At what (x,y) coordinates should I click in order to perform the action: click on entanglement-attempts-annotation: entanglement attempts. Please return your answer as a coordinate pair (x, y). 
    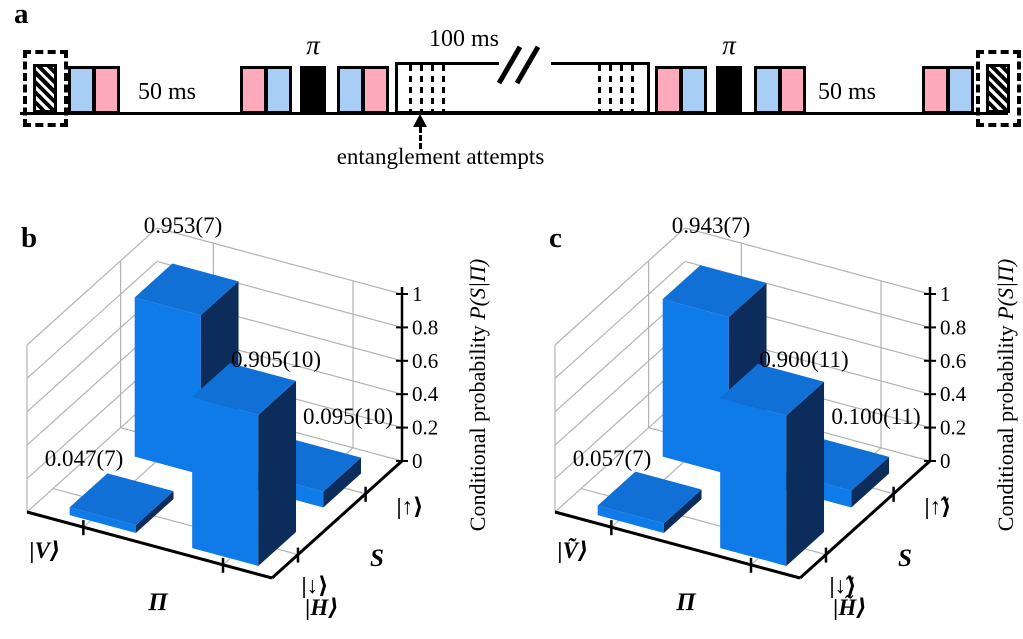
    Looking at the image, I should click on (440, 156).